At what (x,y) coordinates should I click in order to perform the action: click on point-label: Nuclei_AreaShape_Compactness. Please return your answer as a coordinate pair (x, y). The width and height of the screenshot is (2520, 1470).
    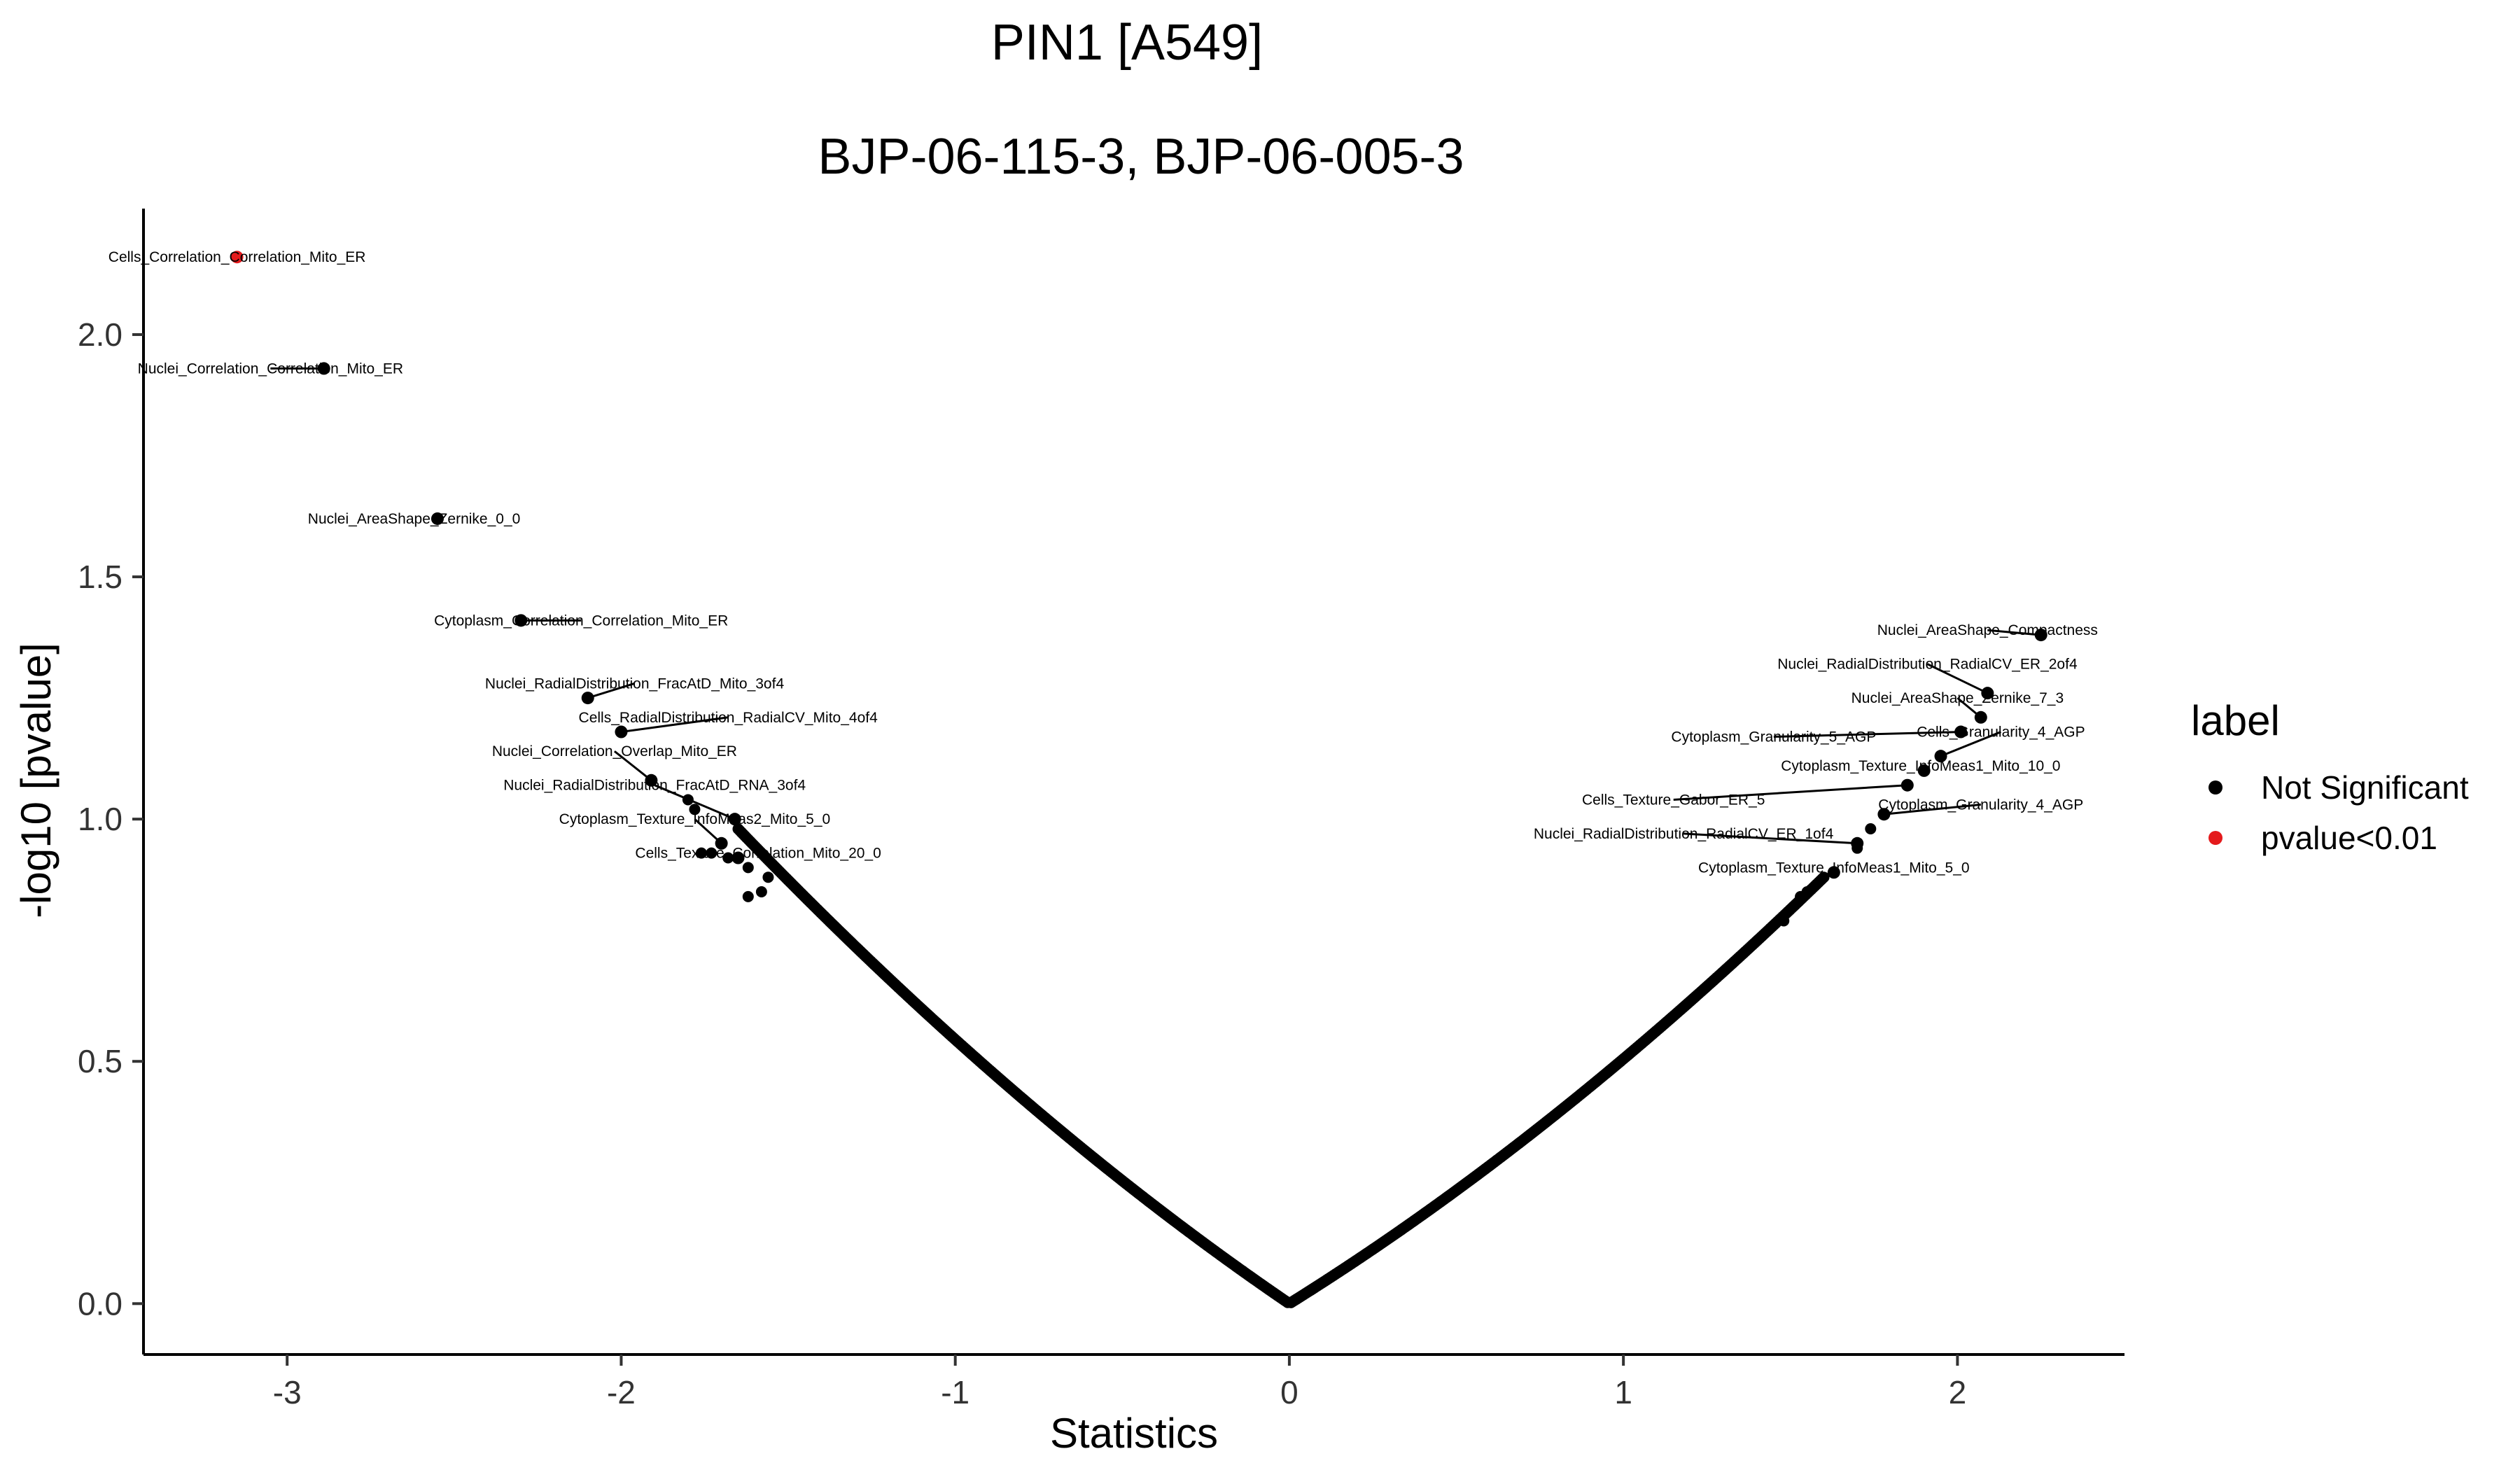
    Looking at the image, I should click on (1987, 630).